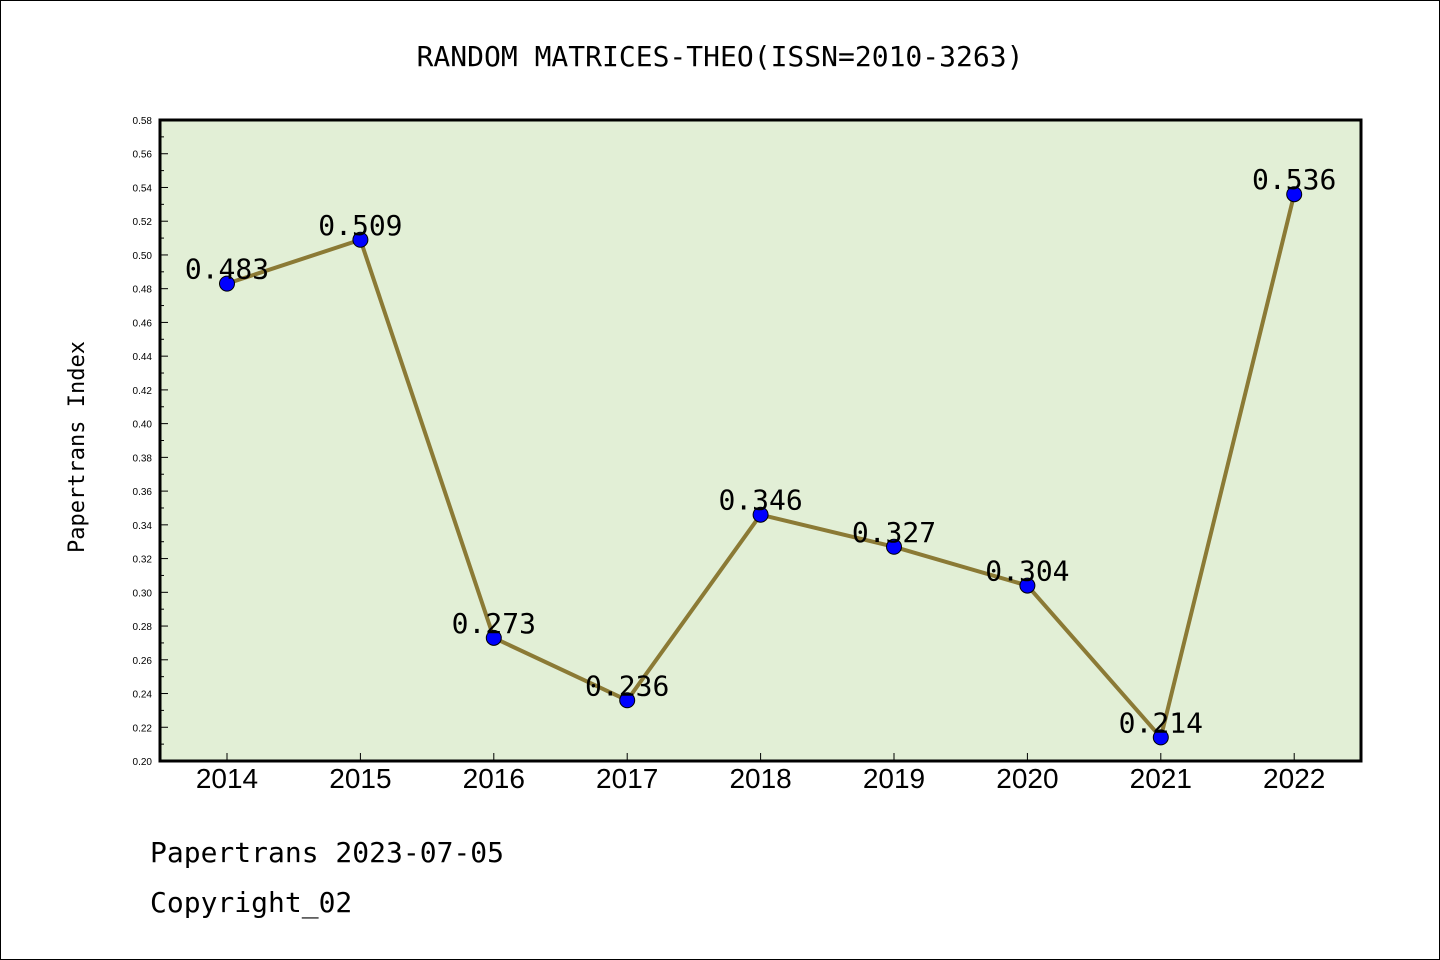 This screenshot has width=1440, height=960. I want to click on x-tick-label: 2022, so click(1294, 778).